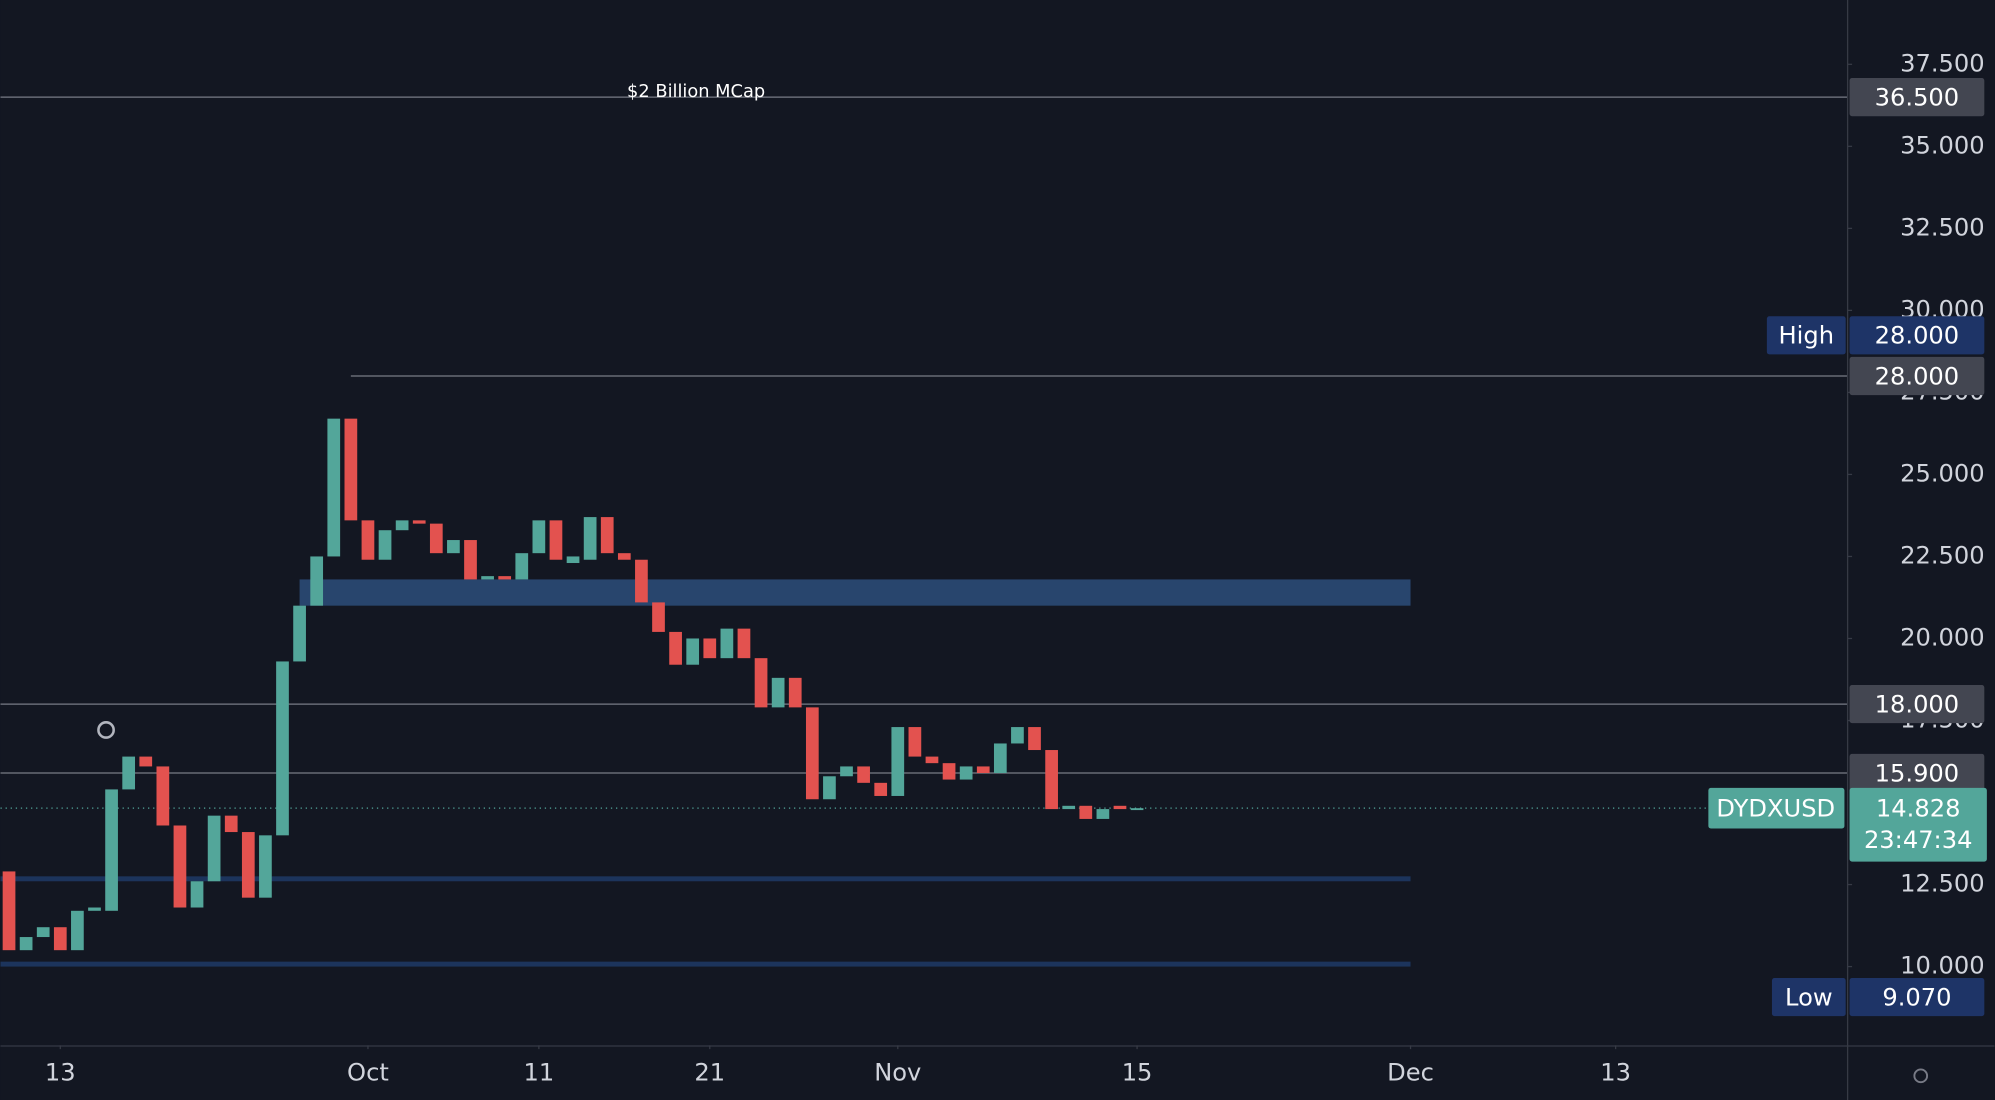 The image size is (1995, 1100). I want to click on x-tick-label: Oct, so click(368, 1072).